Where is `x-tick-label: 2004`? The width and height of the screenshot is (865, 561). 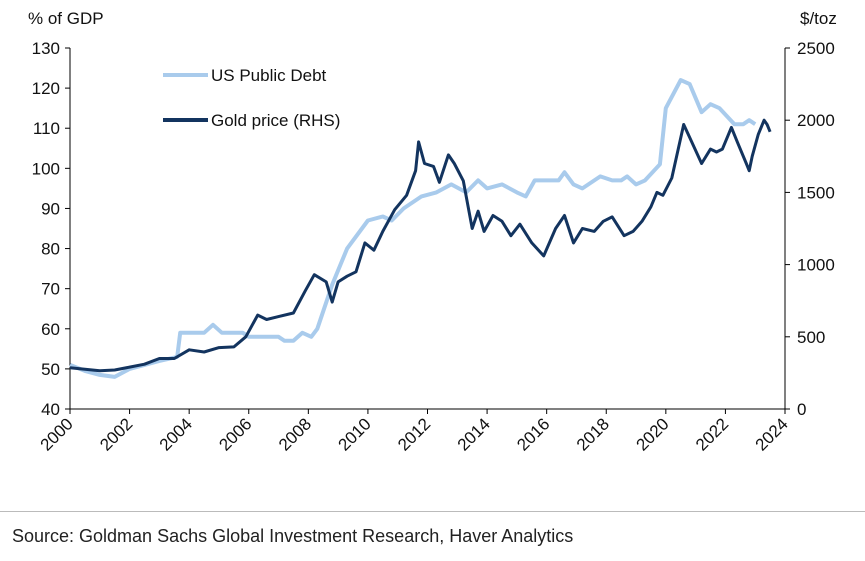 x-tick-label: 2004 is located at coordinates (176, 434).